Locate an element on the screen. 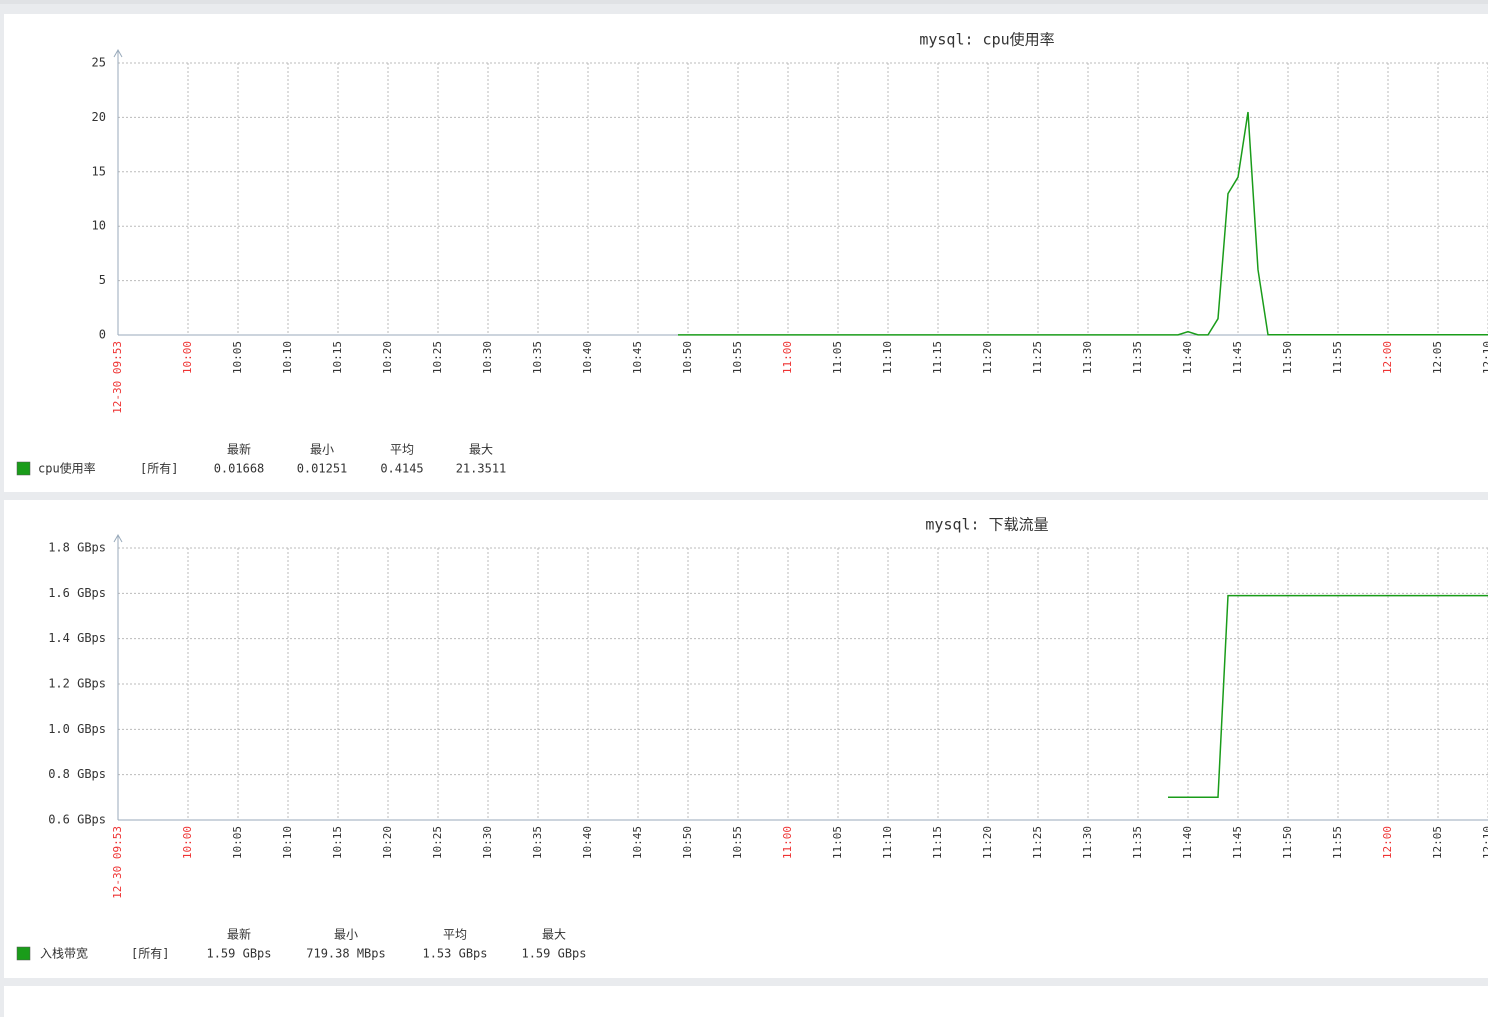 The width and height of the screenshot is (1488, 1017). y-tick-label: 0.8 GBps is located at coordinates (77, 774).